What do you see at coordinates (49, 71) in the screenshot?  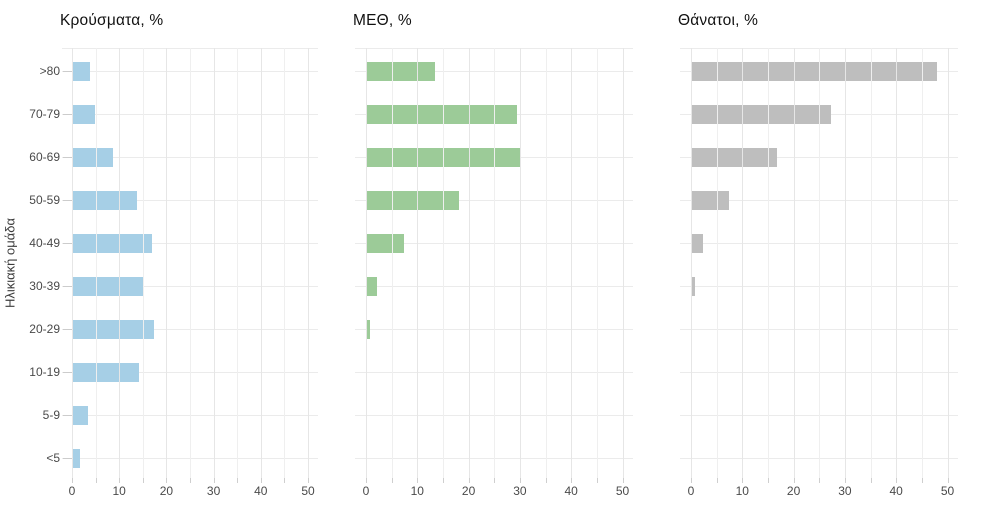 I see `y-tick-label: >80` at bounding box center [49, 71].